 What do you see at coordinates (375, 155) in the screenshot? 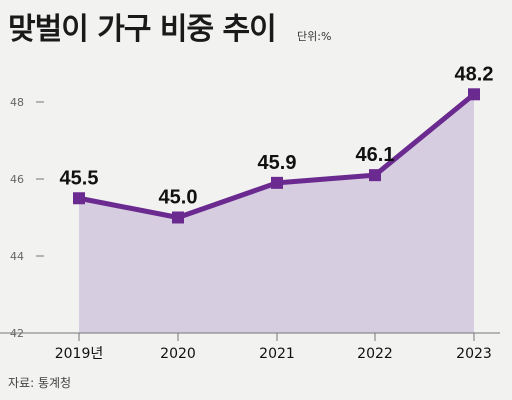
I see `data-label: 46.1` at bounding box center [375, 155].